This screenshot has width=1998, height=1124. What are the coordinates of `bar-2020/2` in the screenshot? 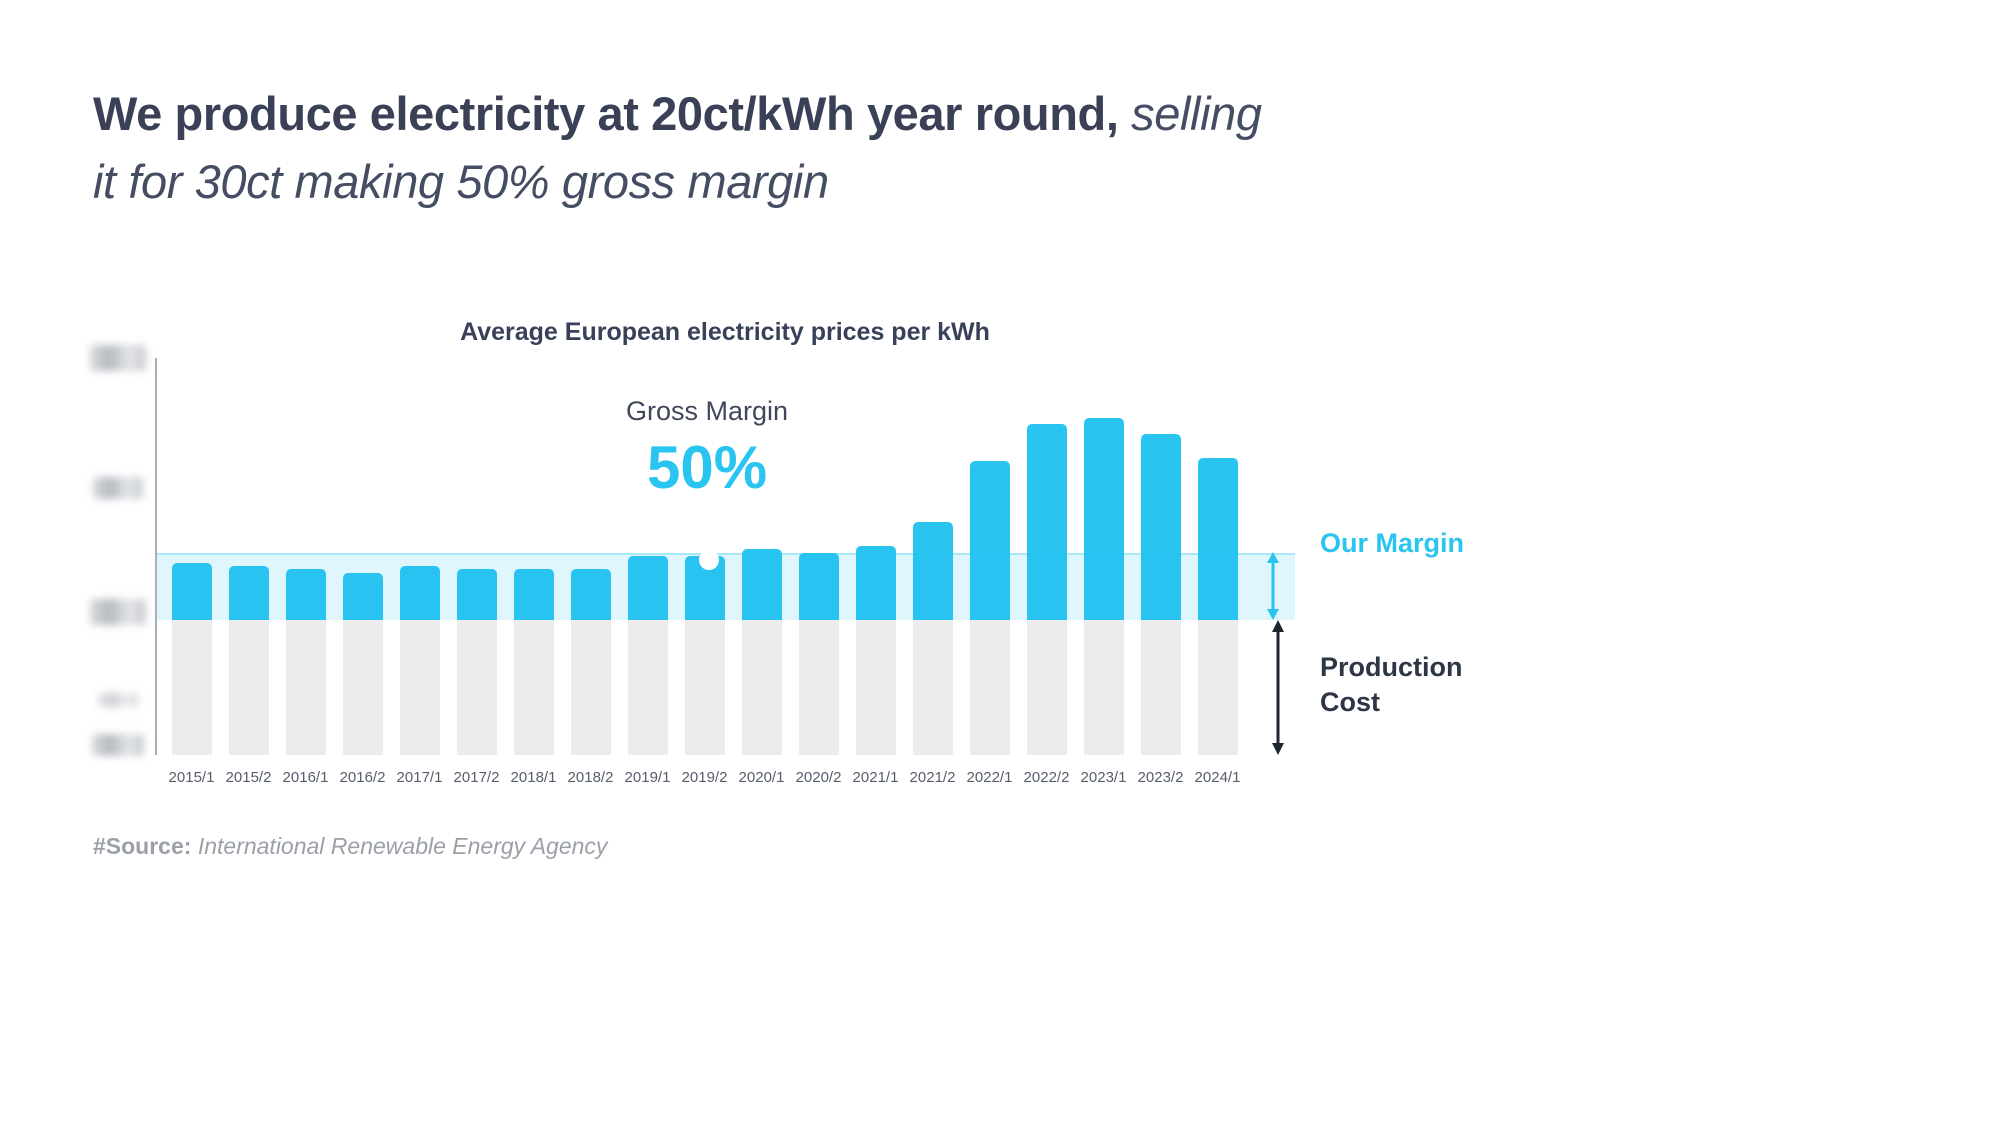 It's located at (819, 653).